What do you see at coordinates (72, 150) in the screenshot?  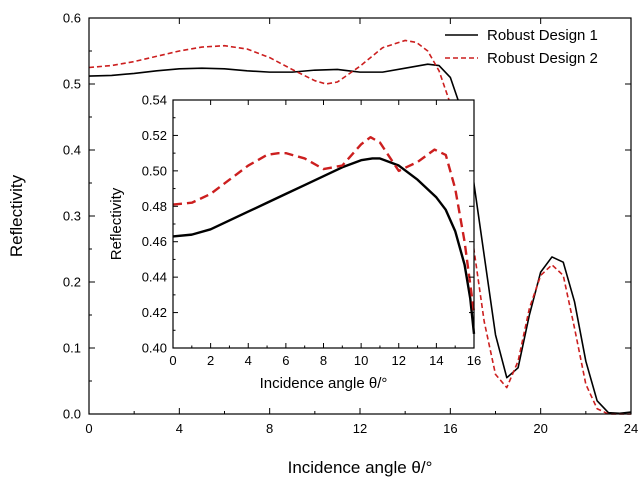 I see `y-tick-label: 0.4` at bounding box center [72, 150].